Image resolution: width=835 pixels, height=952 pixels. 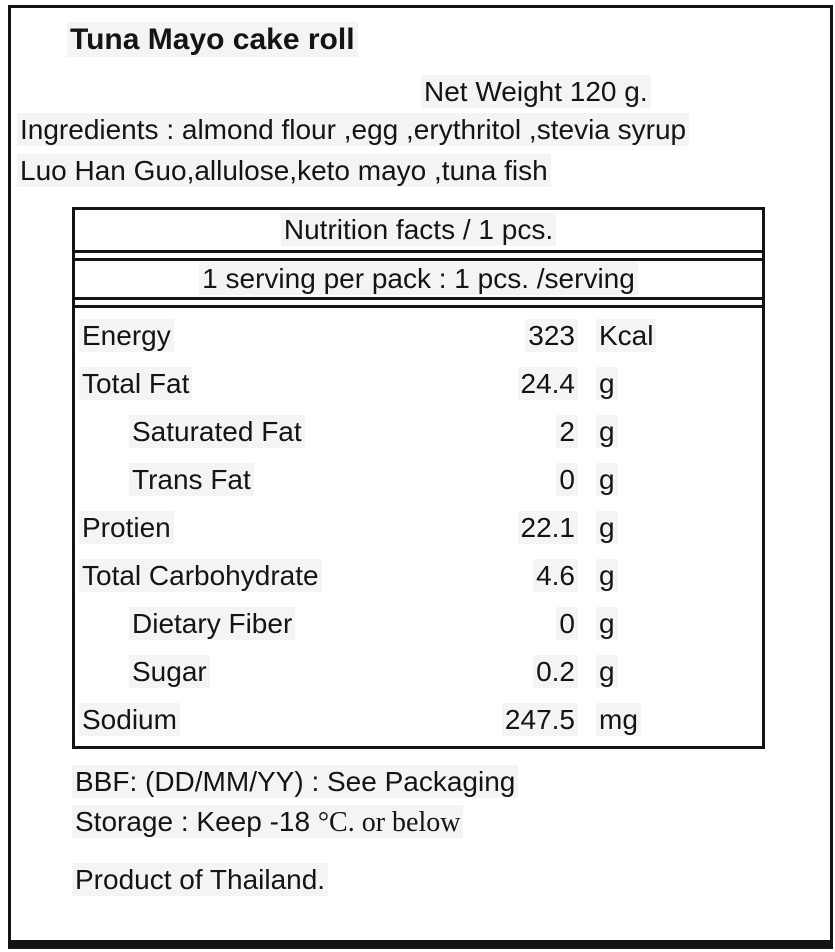 I want to click on product-title-text: Tuna Mayo cake roll, so click(x=212, y=39).